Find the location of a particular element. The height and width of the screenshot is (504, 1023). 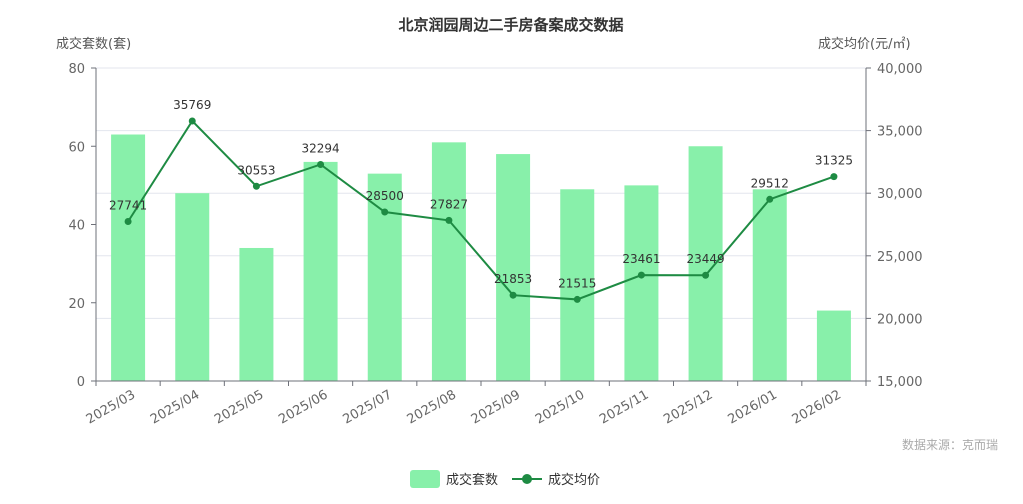

x-tick-label: 2025/10 is located at coordinates (560, 407).